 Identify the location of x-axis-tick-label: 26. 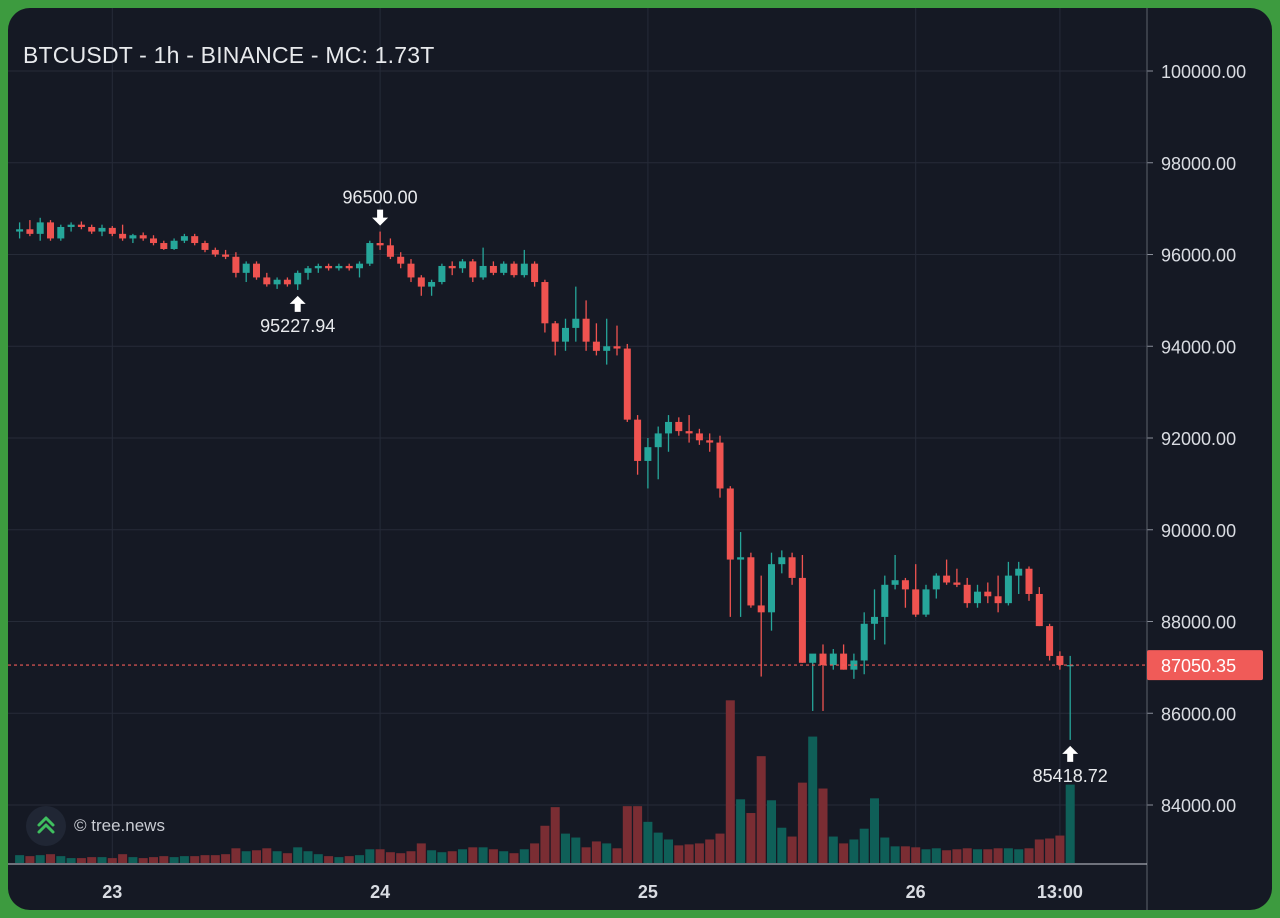
(916, 892).